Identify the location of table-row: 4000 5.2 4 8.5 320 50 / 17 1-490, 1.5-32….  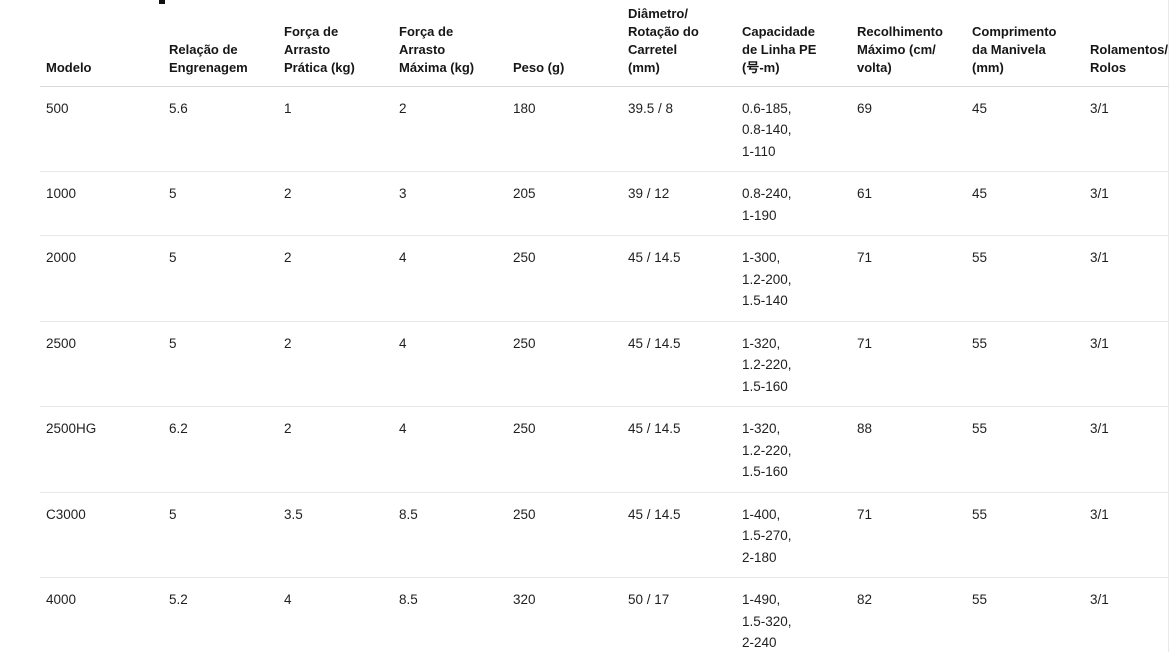
(604, 614).